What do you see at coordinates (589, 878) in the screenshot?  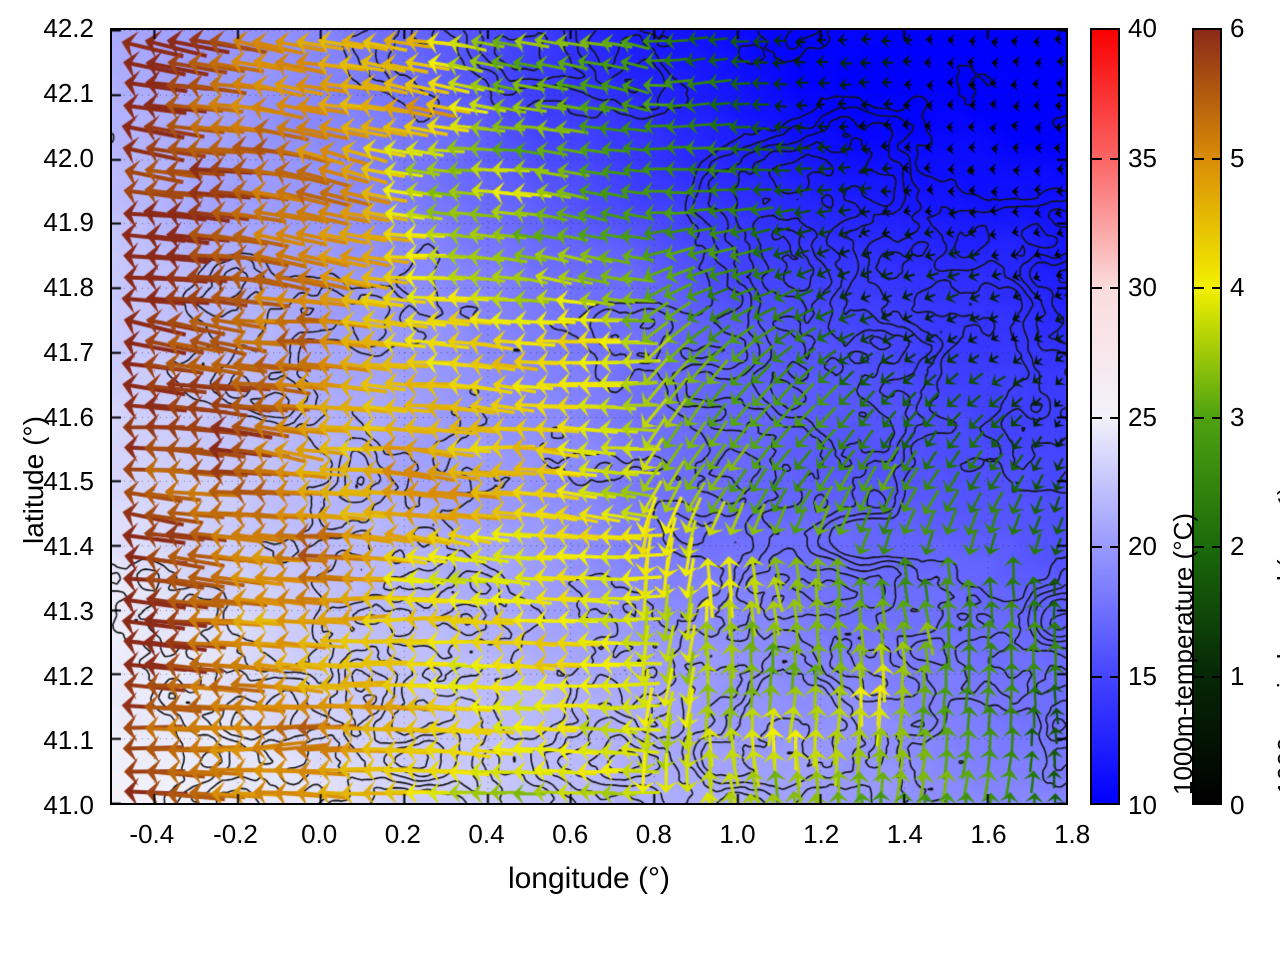 I see `x-axis-title: longitude (°)` at bounding box center [589, 878].